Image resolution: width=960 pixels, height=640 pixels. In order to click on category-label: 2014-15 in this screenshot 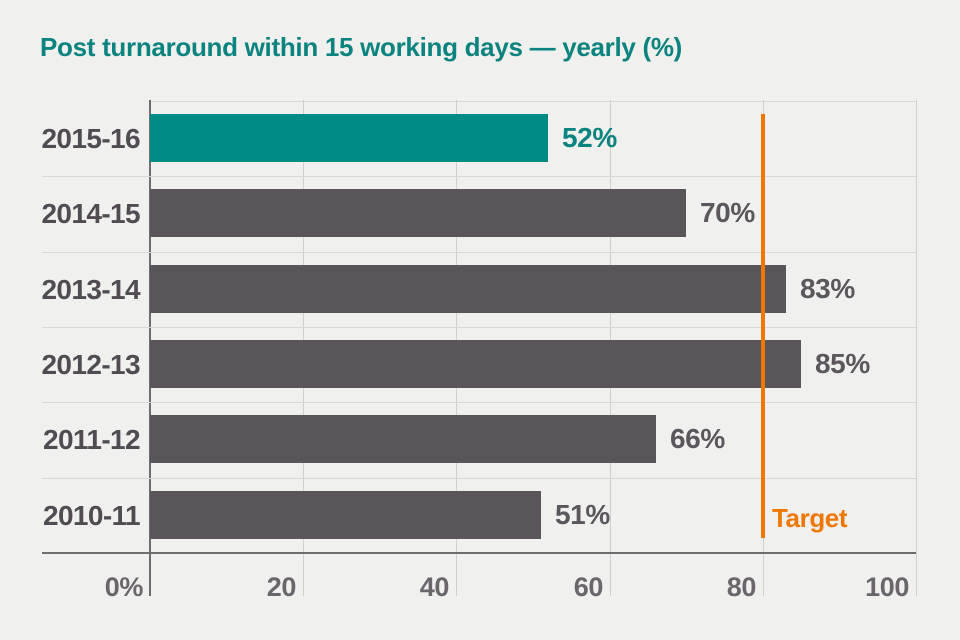, I will do `click(90, 213)`.